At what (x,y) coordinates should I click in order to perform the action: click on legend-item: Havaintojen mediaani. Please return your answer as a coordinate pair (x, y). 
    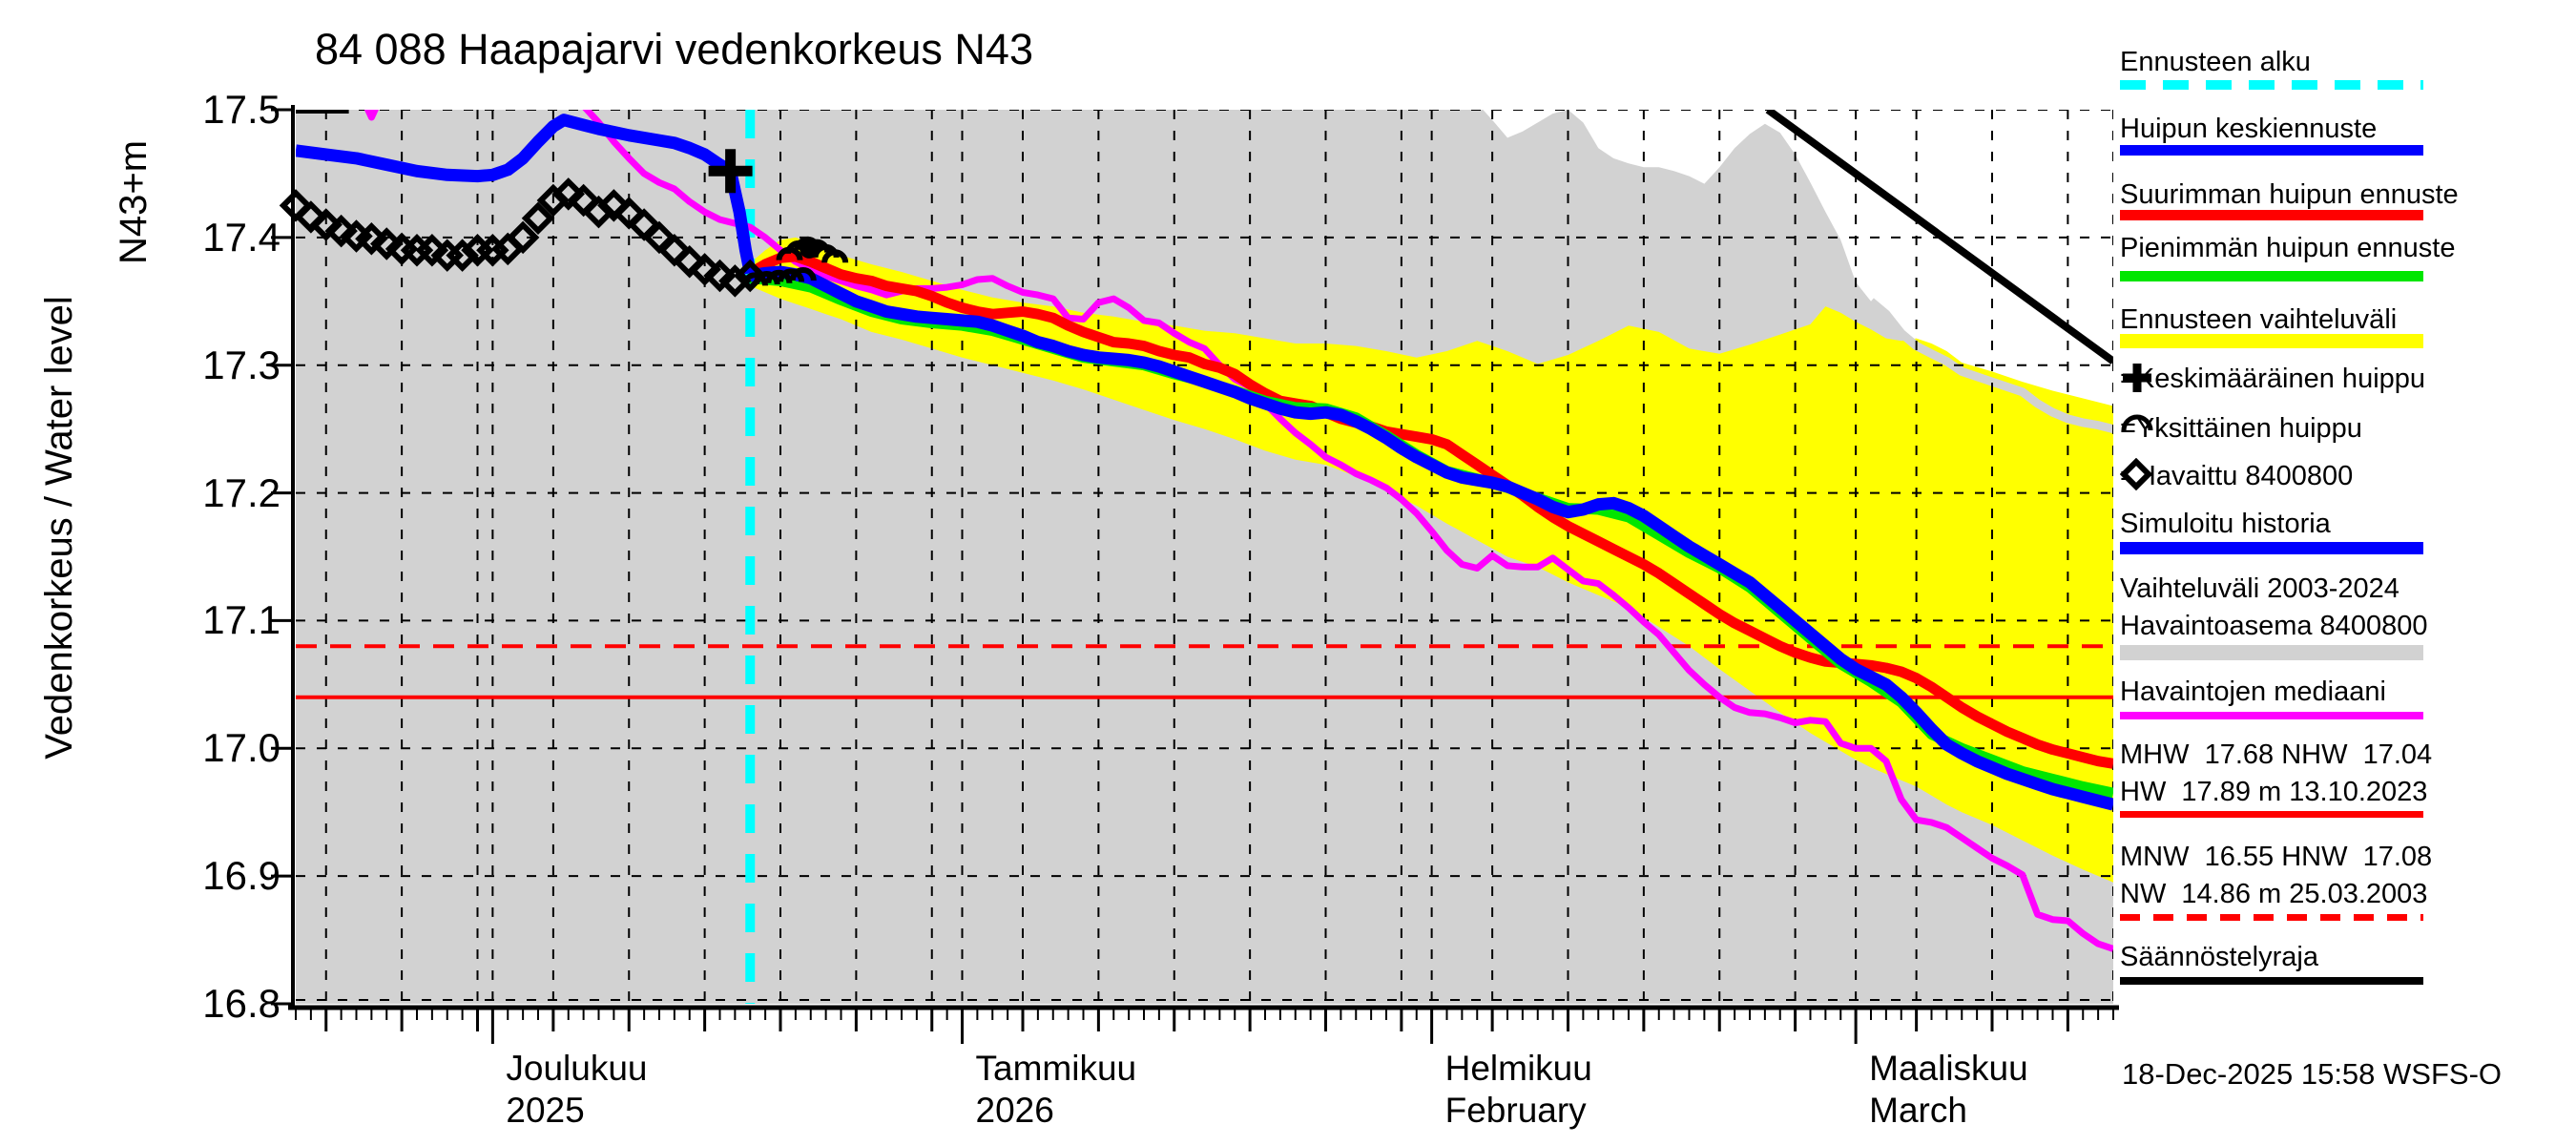
    Looking at the image, I should click on (2348, 696).